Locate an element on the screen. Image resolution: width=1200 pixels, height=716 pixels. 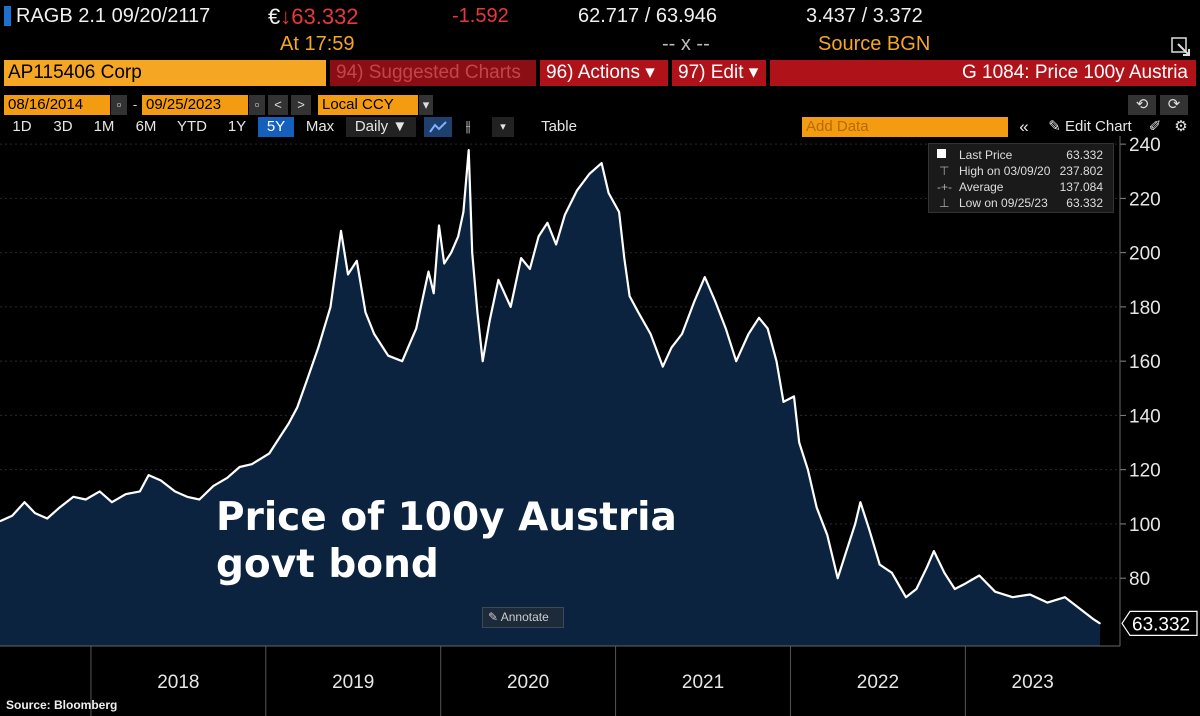
actions-menu: 96) Actions ▾ is located at coordinates (604, 73).